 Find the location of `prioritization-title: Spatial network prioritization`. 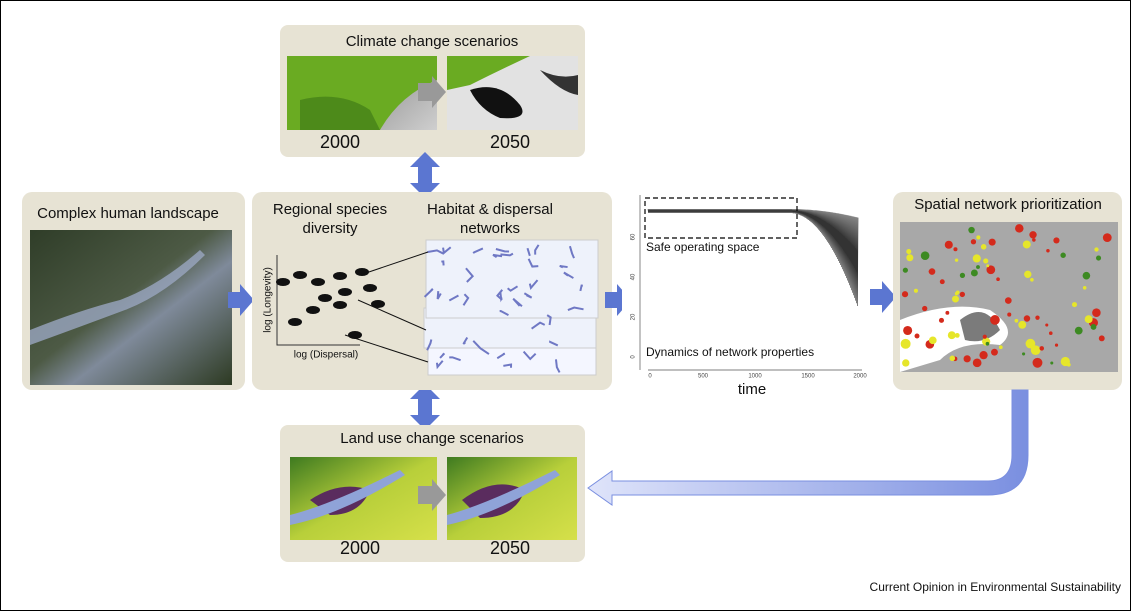

prioritization-title: Spatial network prioritization is located at coordinates (1008, 204).